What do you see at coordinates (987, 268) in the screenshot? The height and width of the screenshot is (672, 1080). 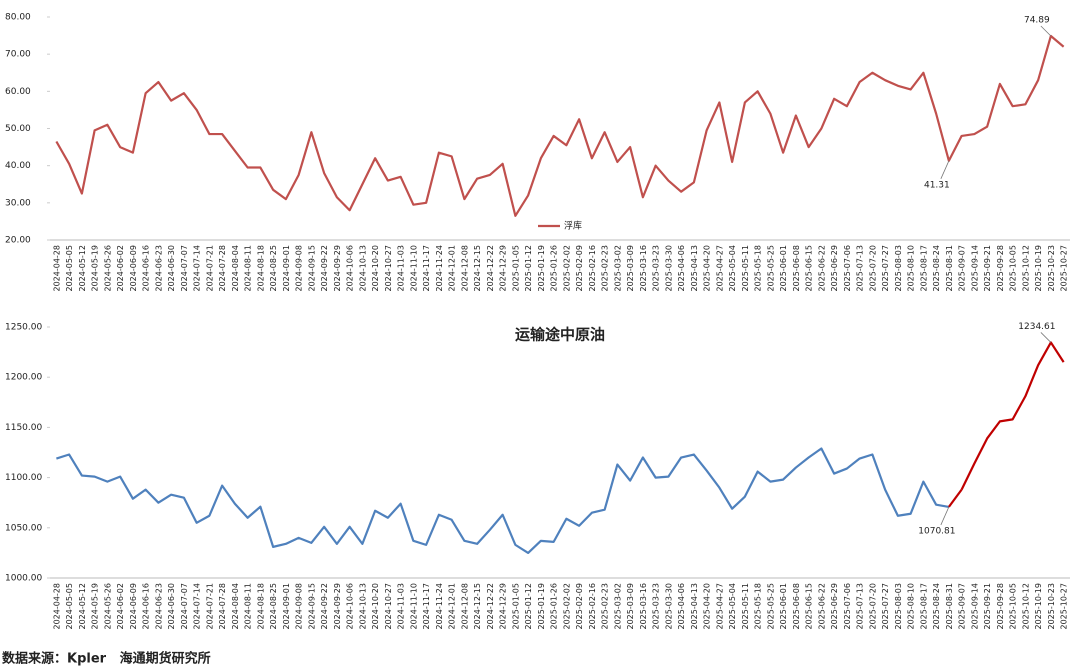 I see `x-tick-label: 2025-09-21` at bounding box center [987, 268].